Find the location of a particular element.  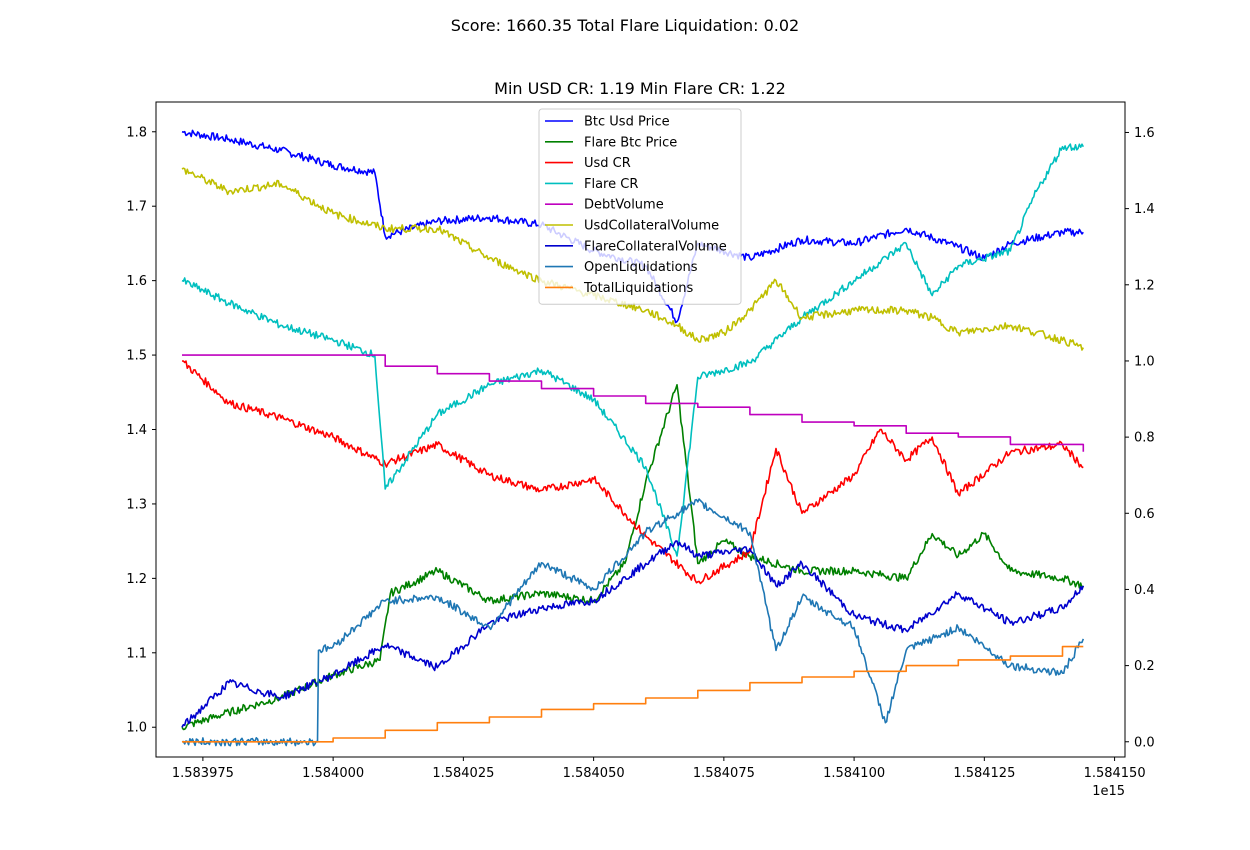

series-line-totalliquidations is located at coordinates (633, 694).